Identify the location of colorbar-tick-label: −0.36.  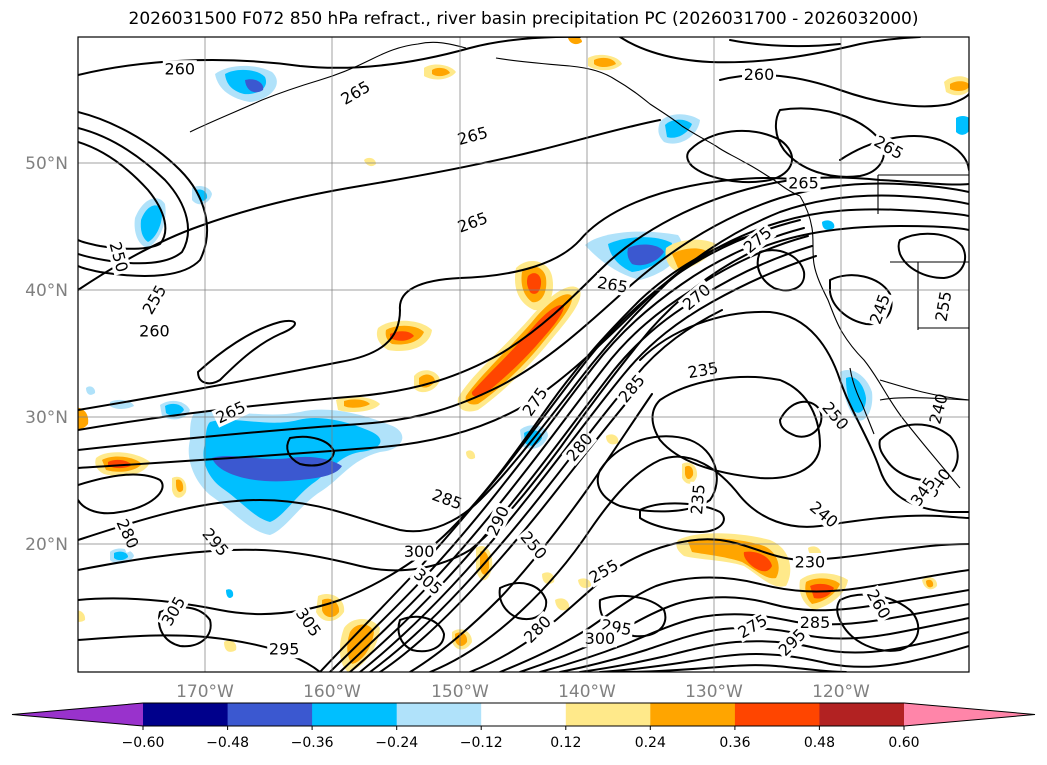
(312, 743).